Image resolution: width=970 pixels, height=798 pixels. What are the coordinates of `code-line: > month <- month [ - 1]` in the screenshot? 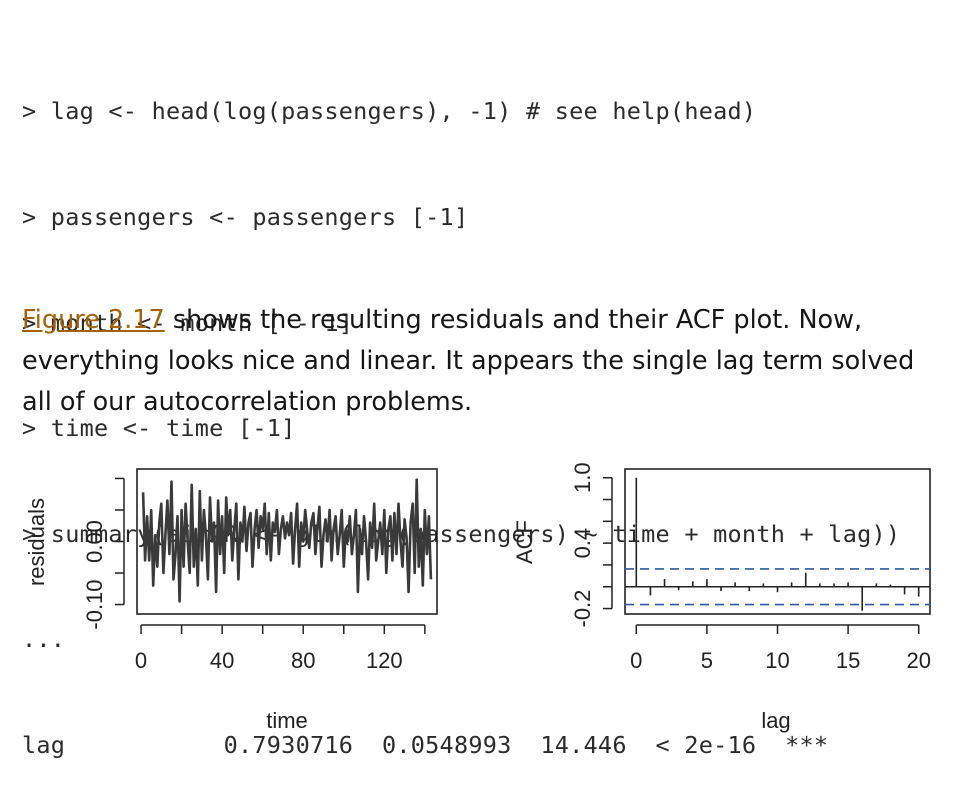 It's located at (188, 322).